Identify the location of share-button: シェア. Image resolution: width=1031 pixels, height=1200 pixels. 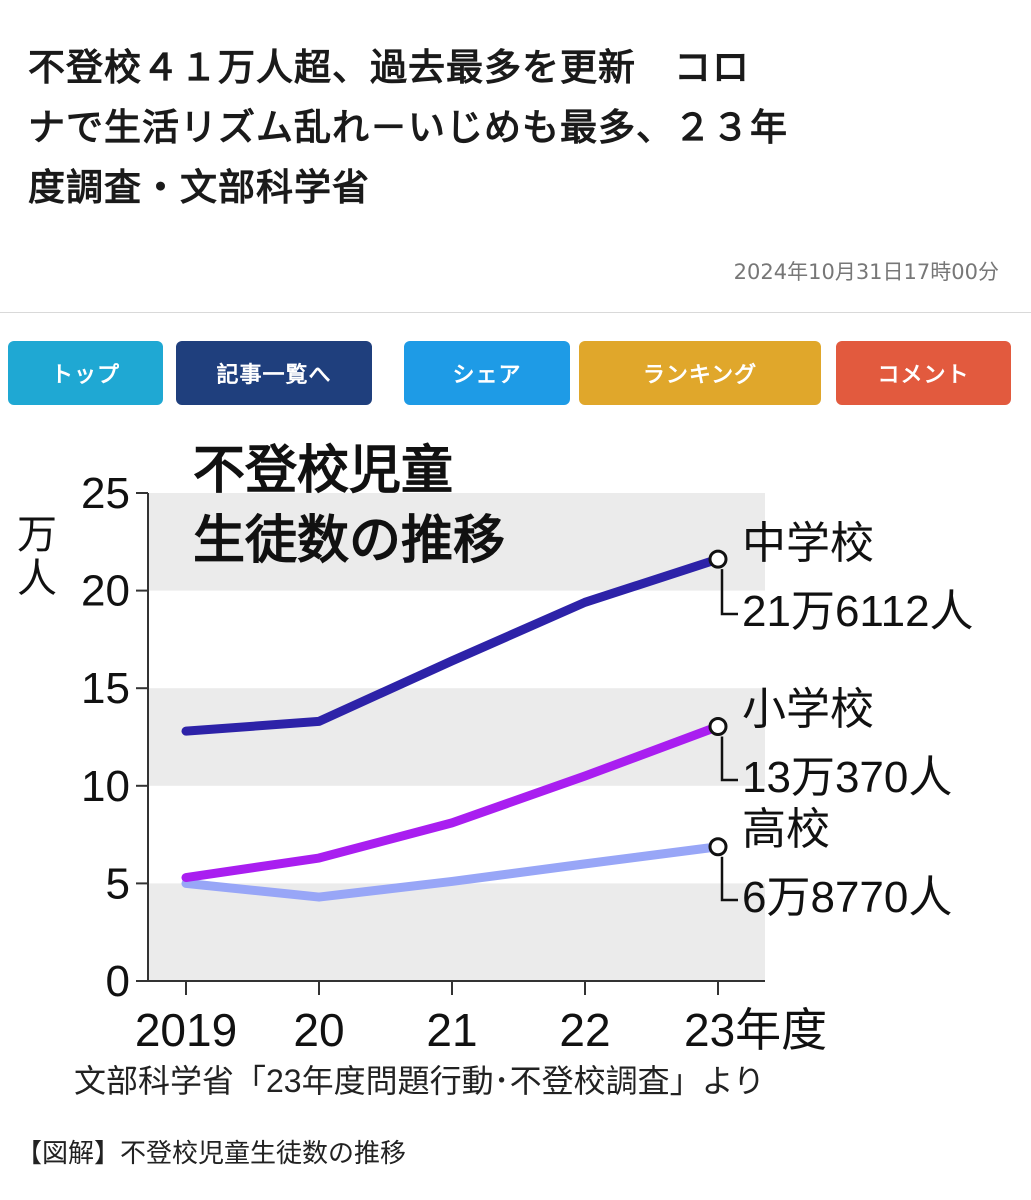
(487, 373).